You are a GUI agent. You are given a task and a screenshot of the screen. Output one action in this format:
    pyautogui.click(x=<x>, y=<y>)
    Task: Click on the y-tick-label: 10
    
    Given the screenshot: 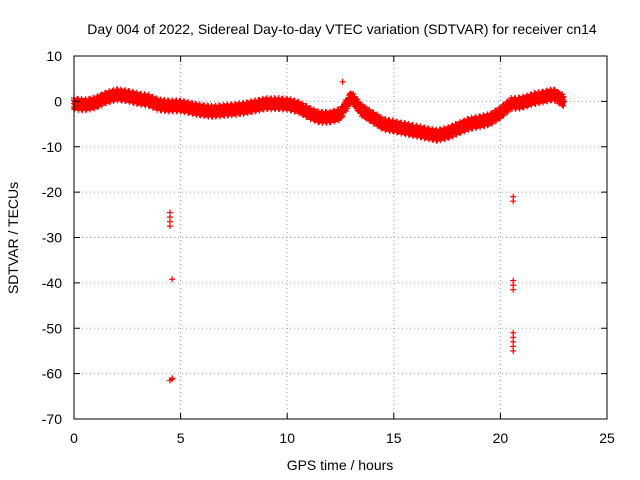 What is the action you would take?
    pyautogui.click(x=54, y=56)
    